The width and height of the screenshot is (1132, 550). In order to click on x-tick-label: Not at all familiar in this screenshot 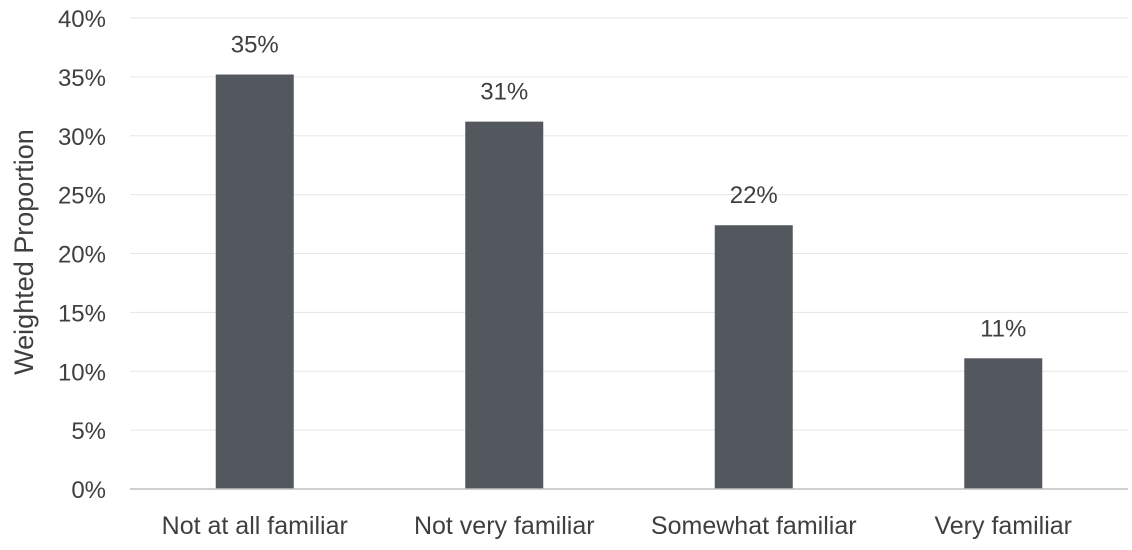, I will do `click(255, 526)`.